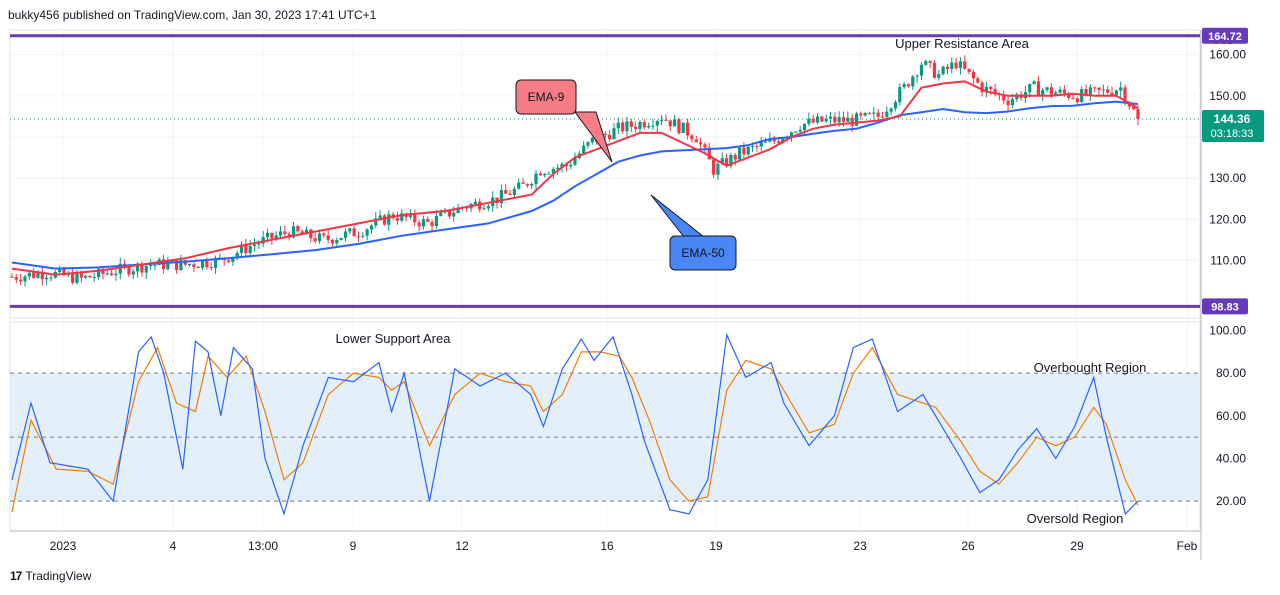 The height and width of the screenshot is (595, 1280). Describe the element at coordinates (1227, 96) in the screenshot. I see `price-tick-label: 150.00` at that location.